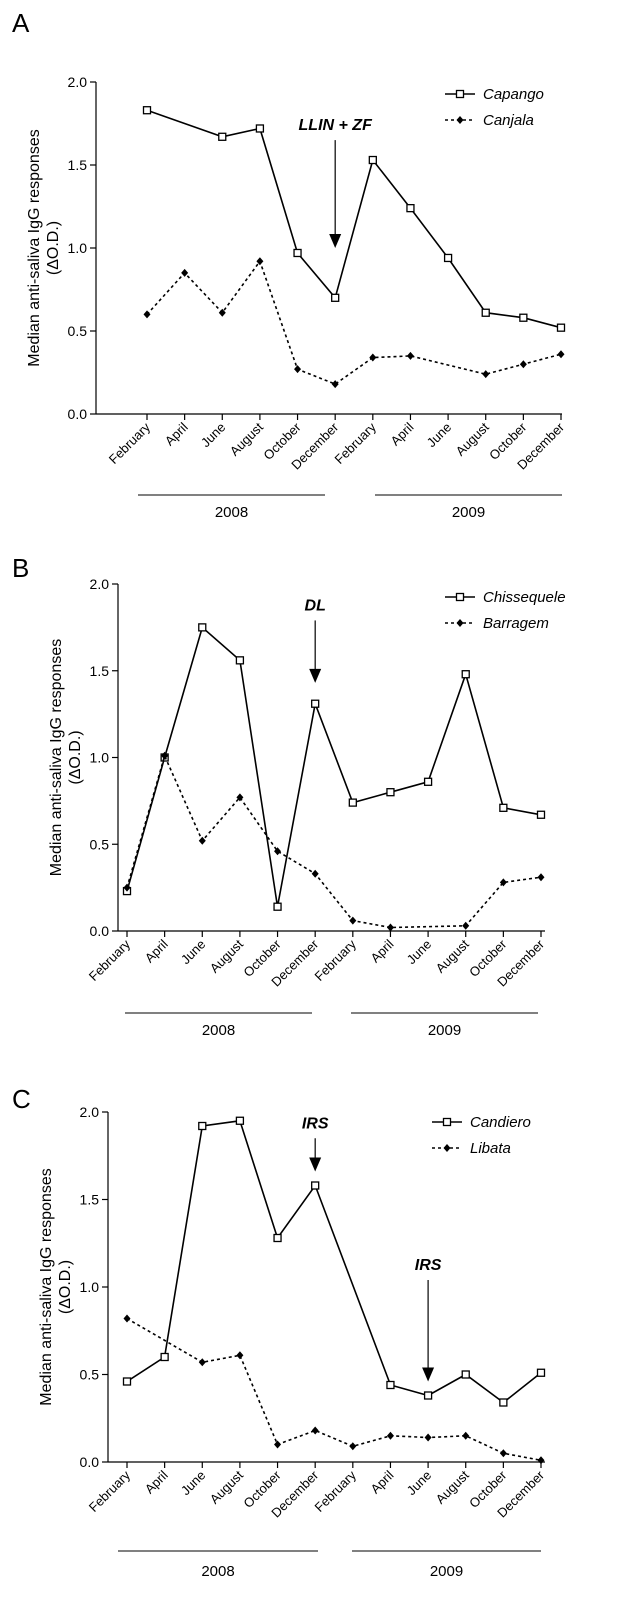 Image resolution: width=642 pixels, height=1604 pixels. I want to click on legend-label: Candiero, so click(500, 1122).